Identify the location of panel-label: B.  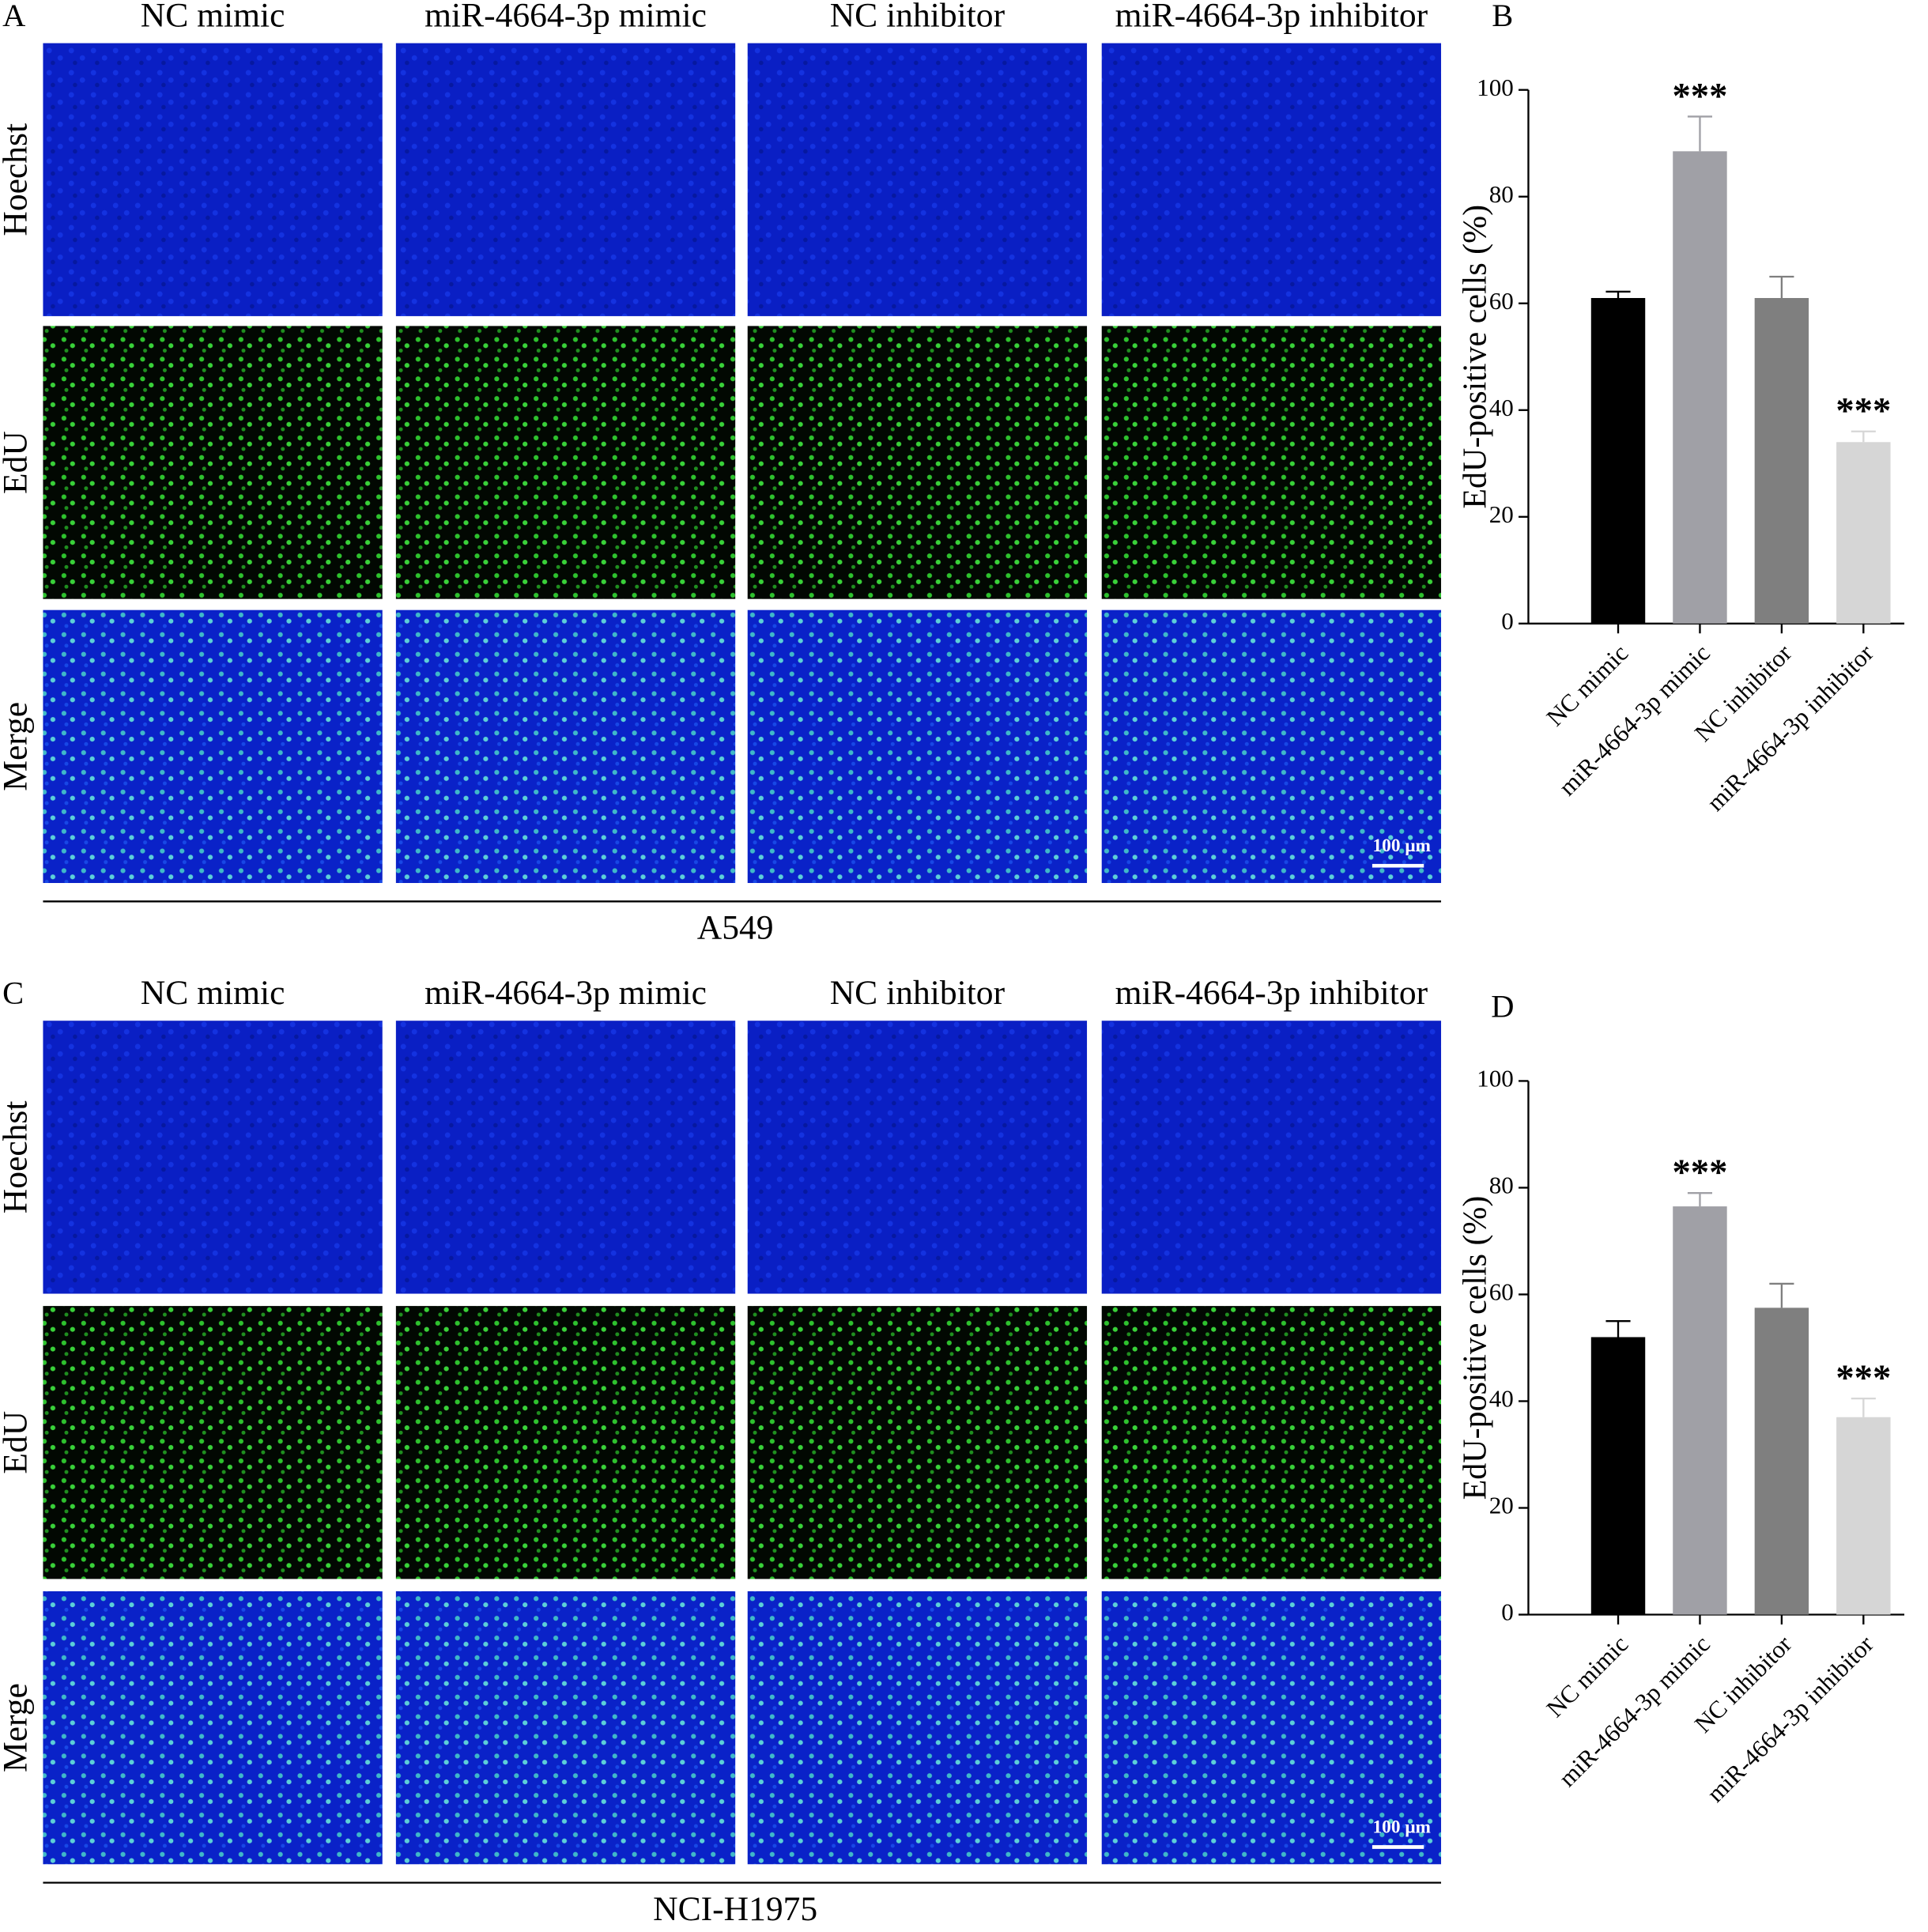
(1502, 16).